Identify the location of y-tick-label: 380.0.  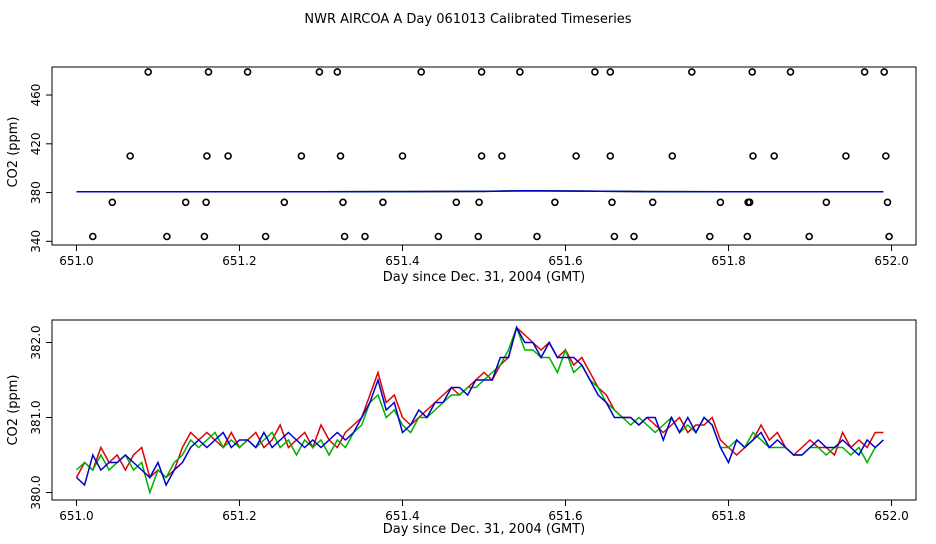
(36, 492).